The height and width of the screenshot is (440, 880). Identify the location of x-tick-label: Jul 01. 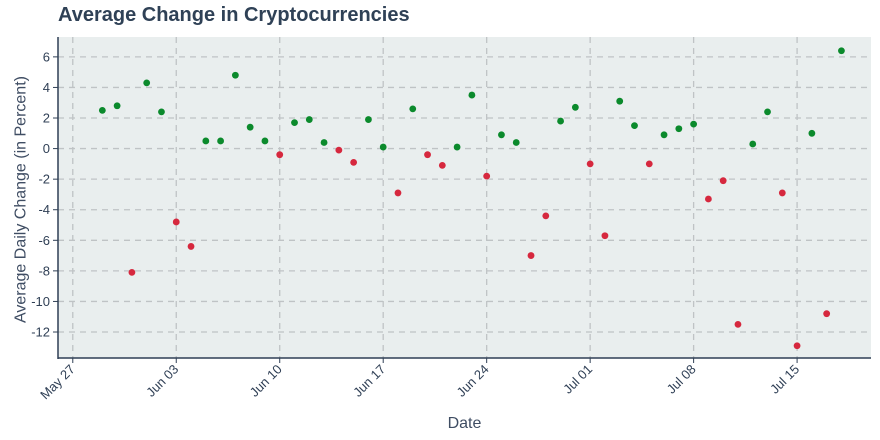
(577, 379).